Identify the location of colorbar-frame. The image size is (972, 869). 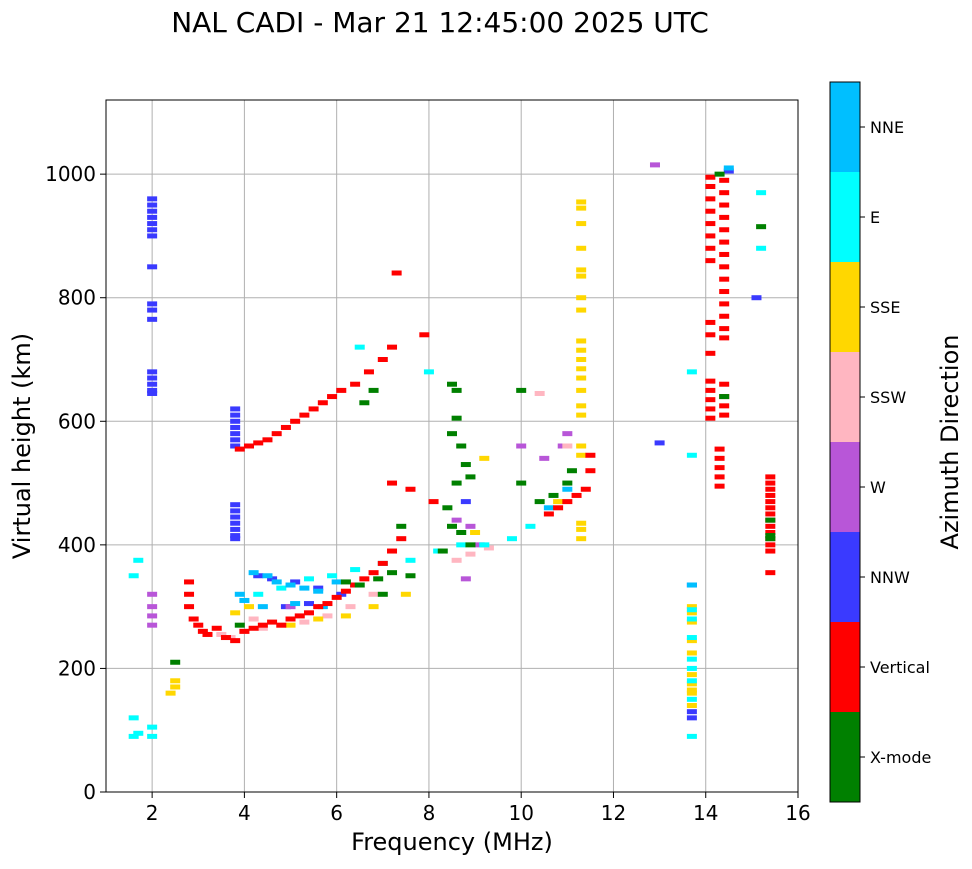
(845, 442).